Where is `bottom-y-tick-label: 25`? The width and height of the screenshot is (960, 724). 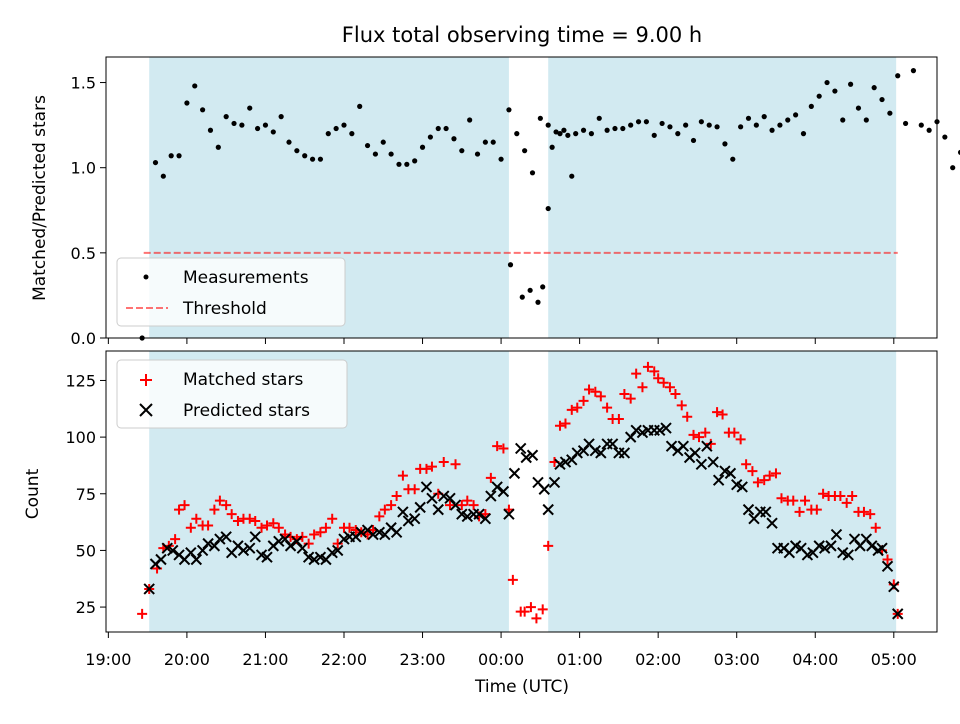
bottom-y-tick-label: 25 is located at coordinates (86, 607).